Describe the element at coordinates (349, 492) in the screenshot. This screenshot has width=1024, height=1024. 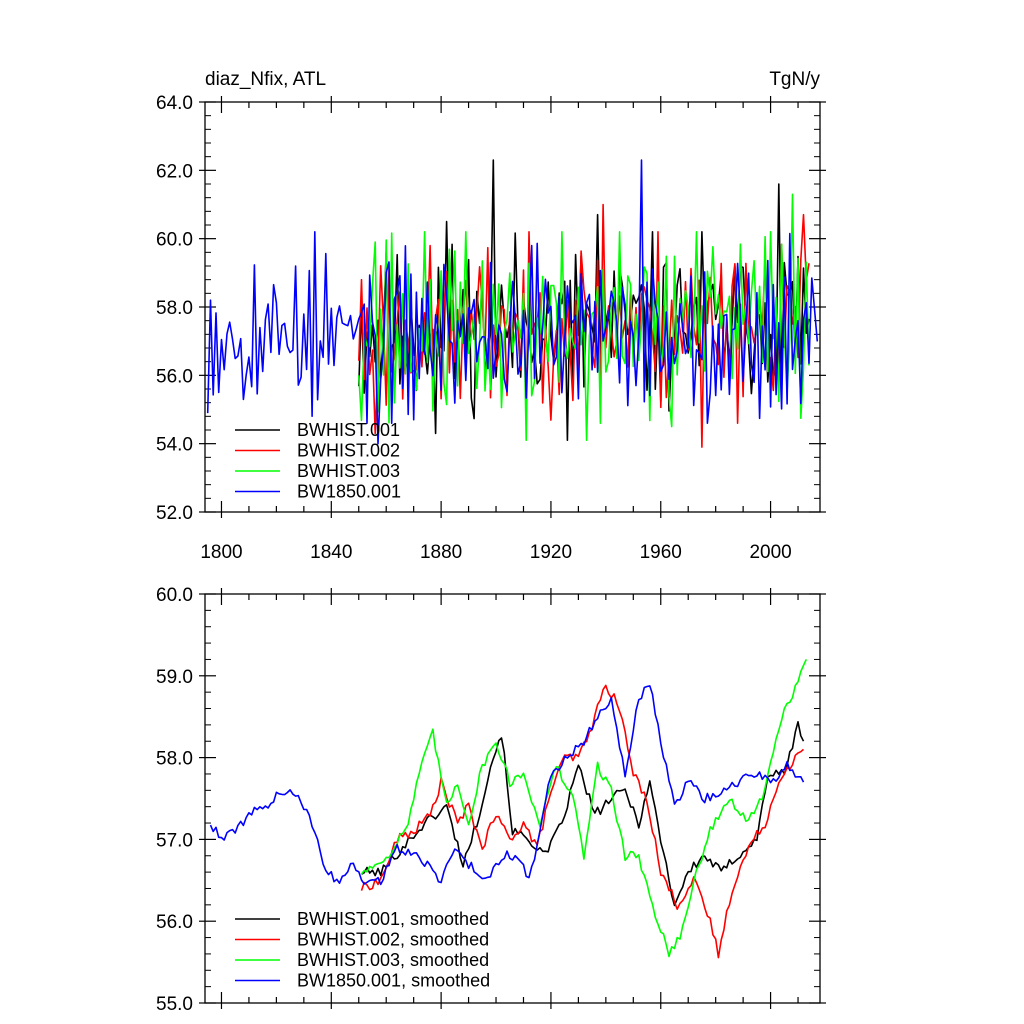
I see `legend-label: BW1850.001` at that location.